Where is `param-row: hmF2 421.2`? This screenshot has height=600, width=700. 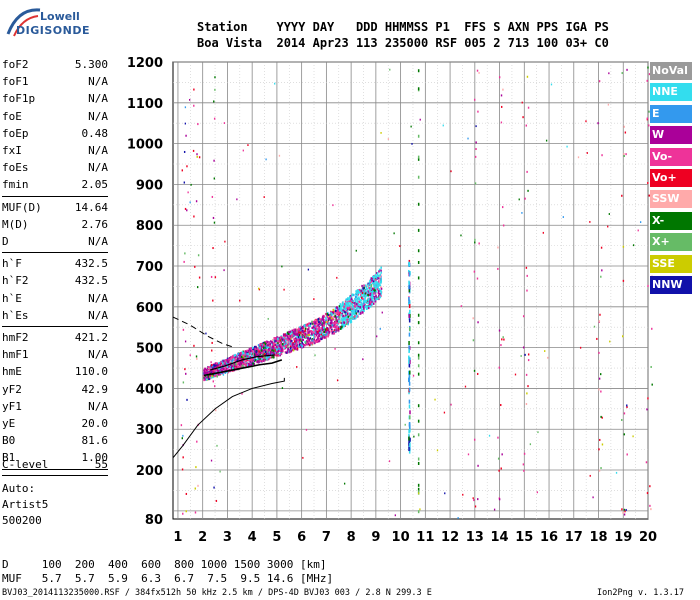
param-row: hmF2 421.2 is located at coordinates (55, 338).